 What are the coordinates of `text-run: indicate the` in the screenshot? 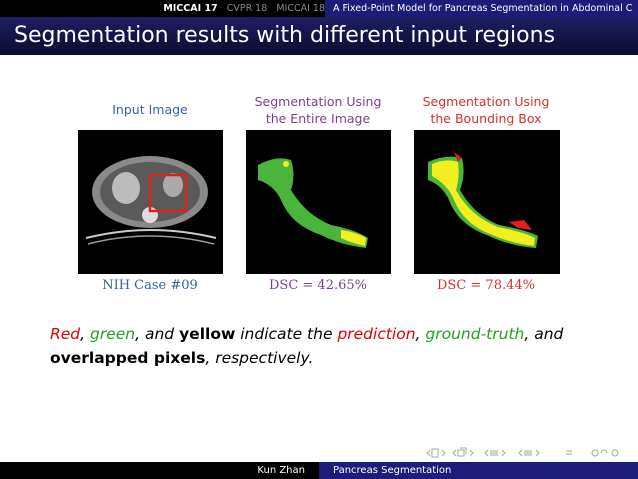 It's located at (286, 334).